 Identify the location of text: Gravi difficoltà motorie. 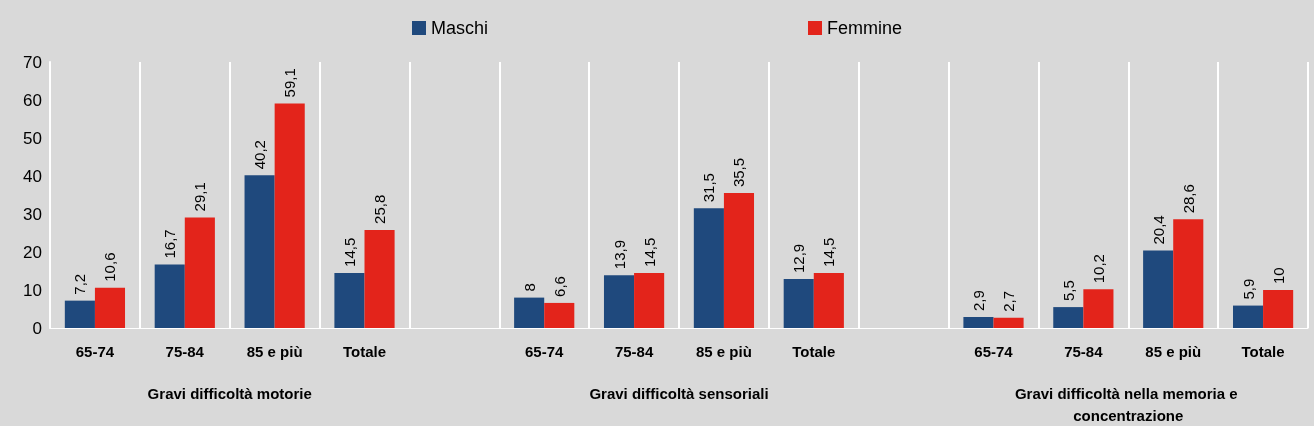
(229, 393).